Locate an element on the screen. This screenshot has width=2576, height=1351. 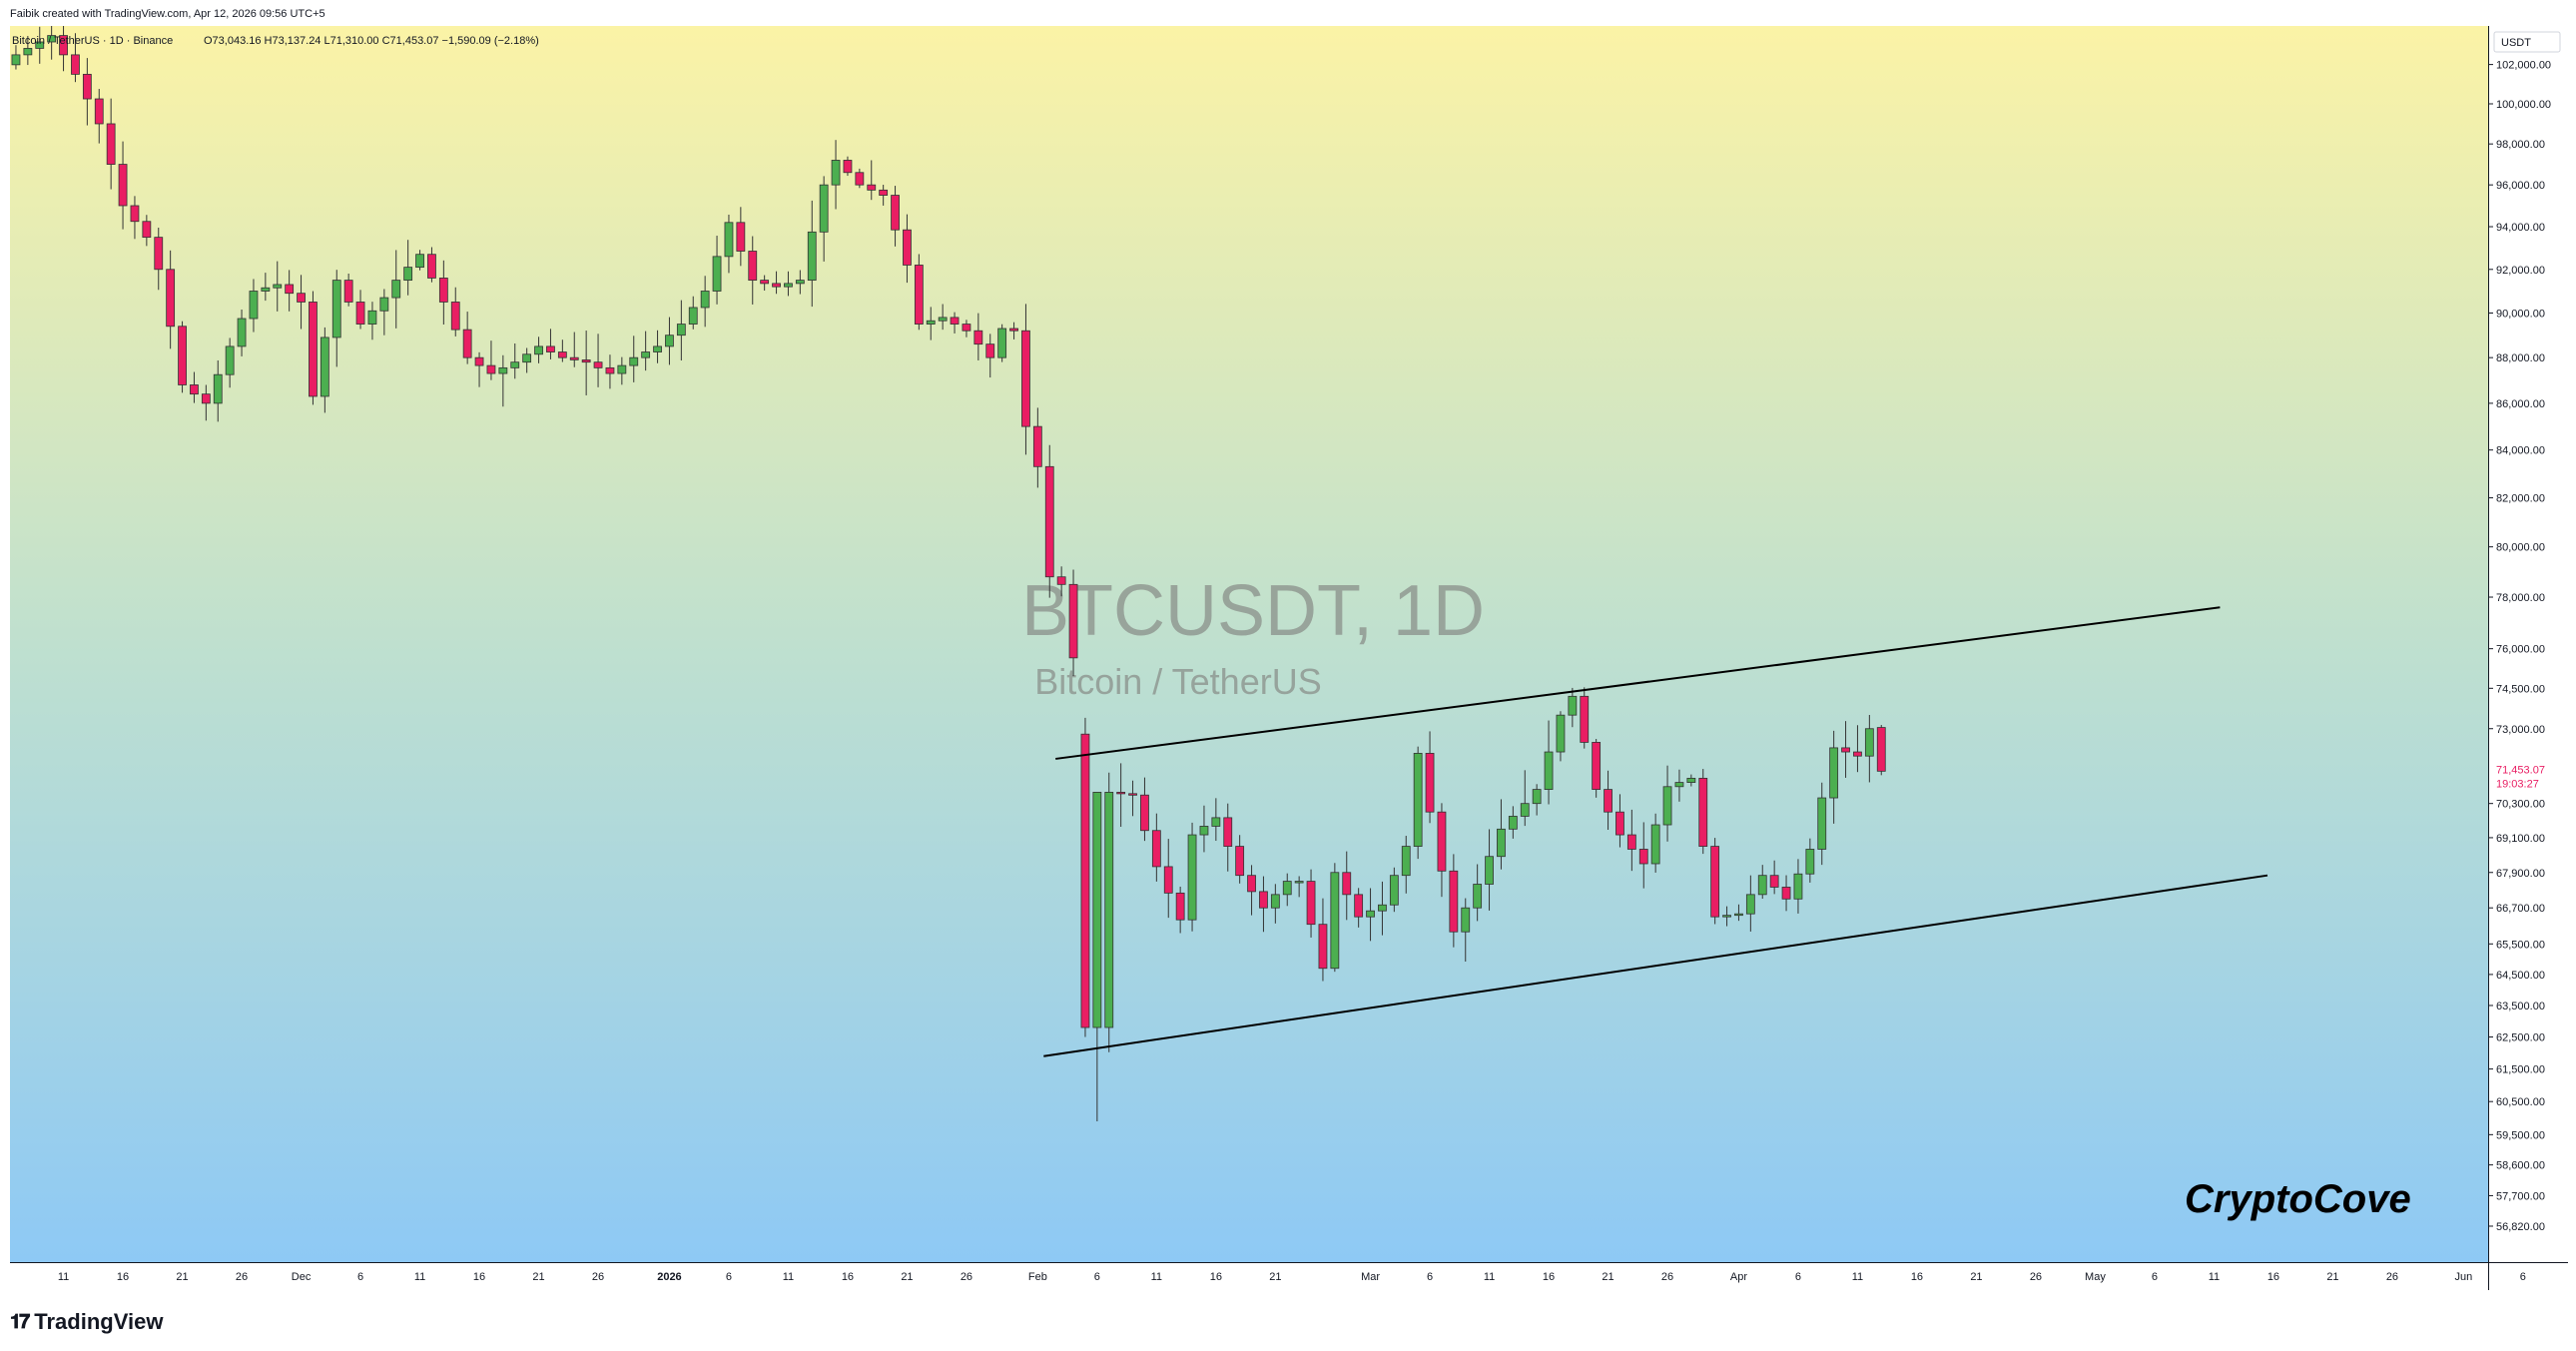
currency-badge-box is located at coordinates (2527, 42).